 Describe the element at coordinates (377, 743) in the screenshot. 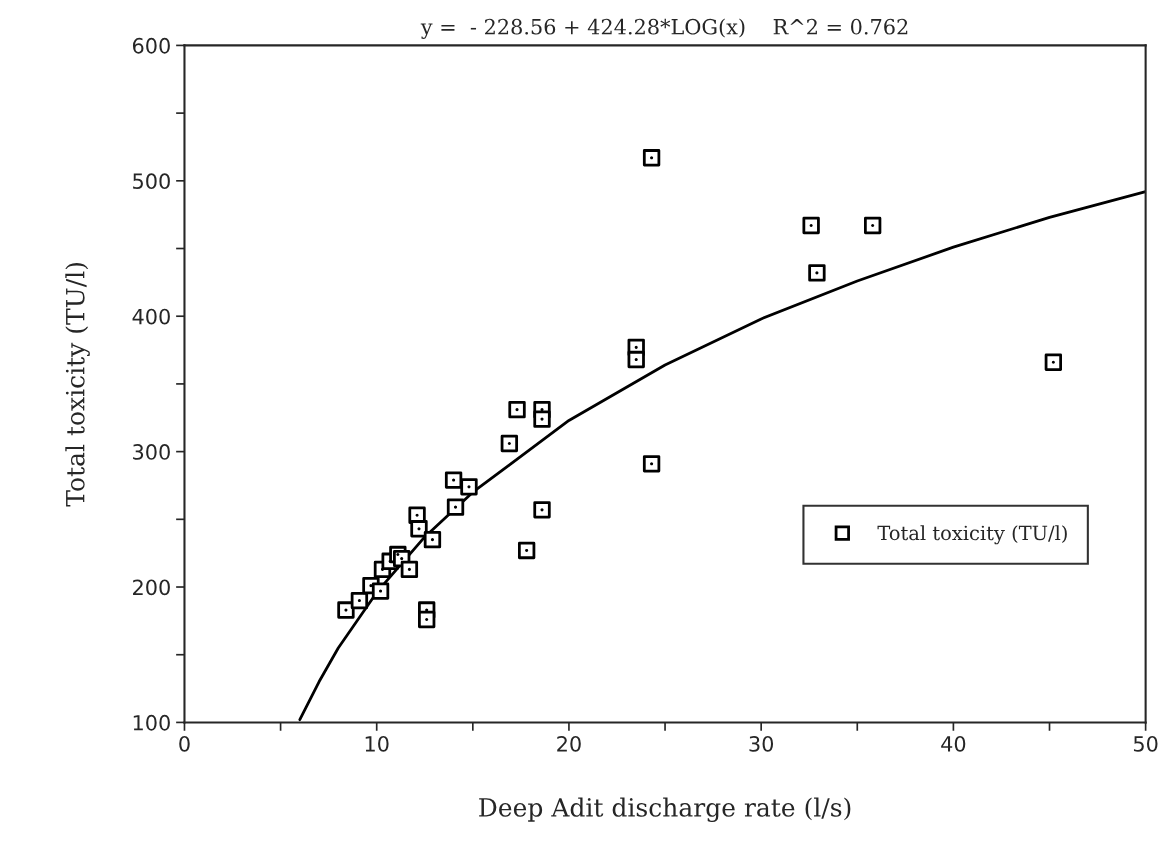

I see `x-tick-label: 10` at that location.